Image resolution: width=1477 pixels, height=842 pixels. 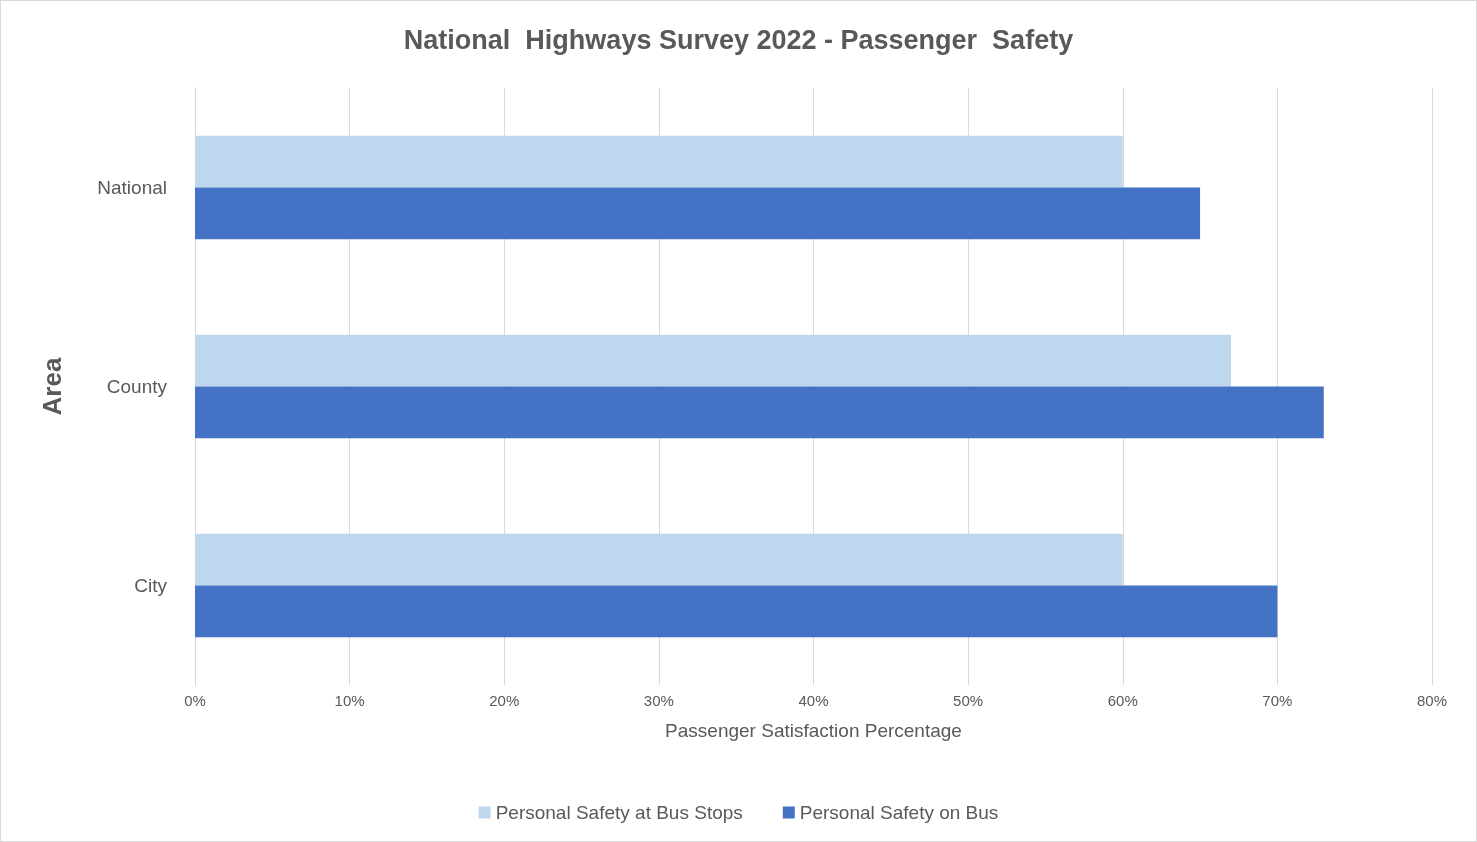 I want to click on x-tick-label: 60%, so click(x=1122, y=700).